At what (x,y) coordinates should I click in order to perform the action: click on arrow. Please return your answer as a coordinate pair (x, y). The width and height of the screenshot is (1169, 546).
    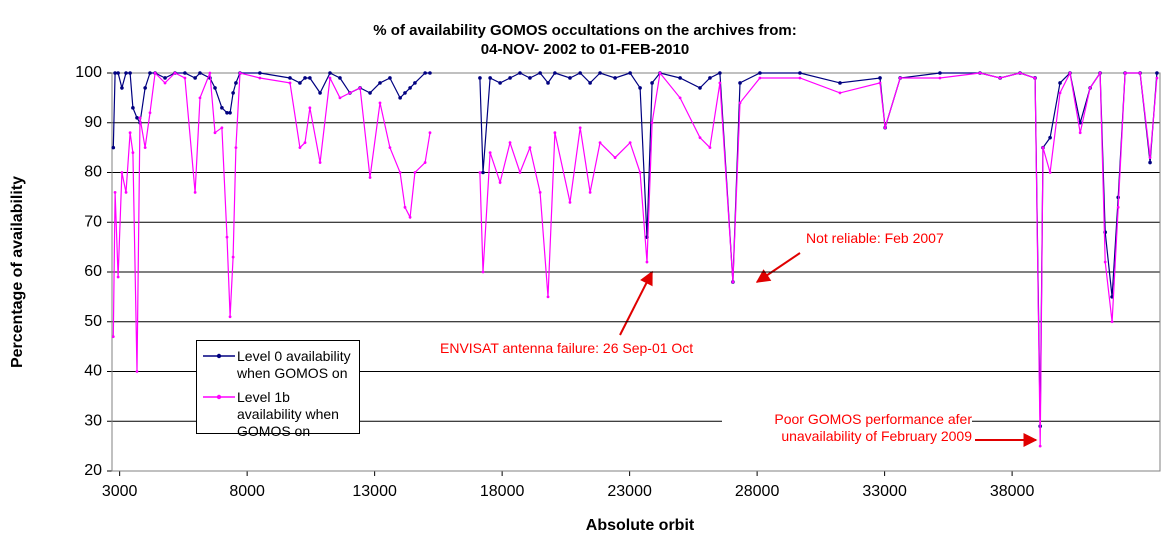
    Looking at the image, I should click on (778, 267).